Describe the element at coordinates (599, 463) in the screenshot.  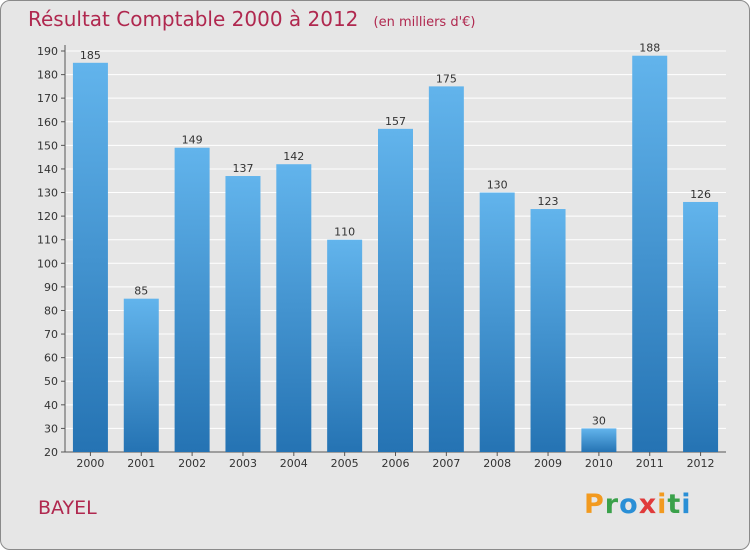
I see `x-tick-label: 2010` at that location.